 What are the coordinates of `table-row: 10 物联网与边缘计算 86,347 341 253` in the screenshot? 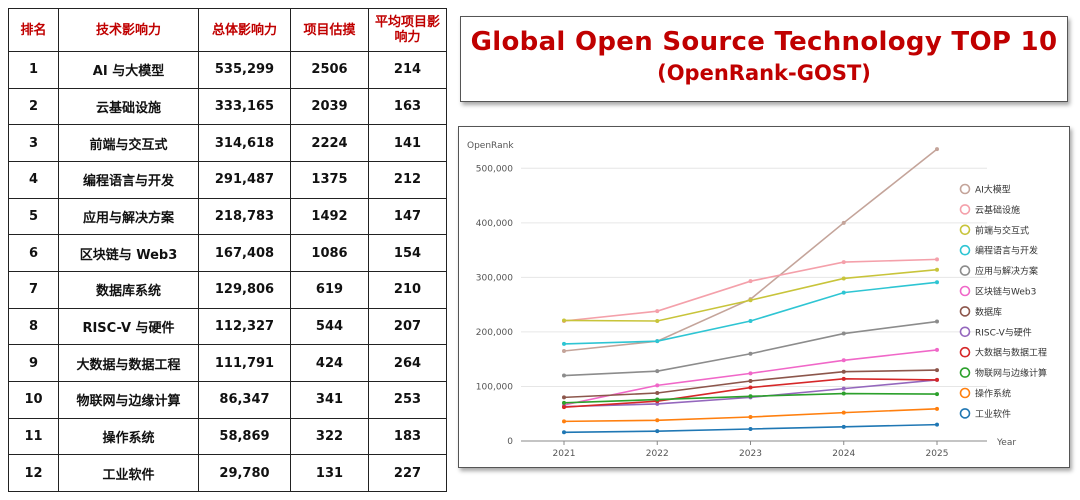 It's located at (227, 399).